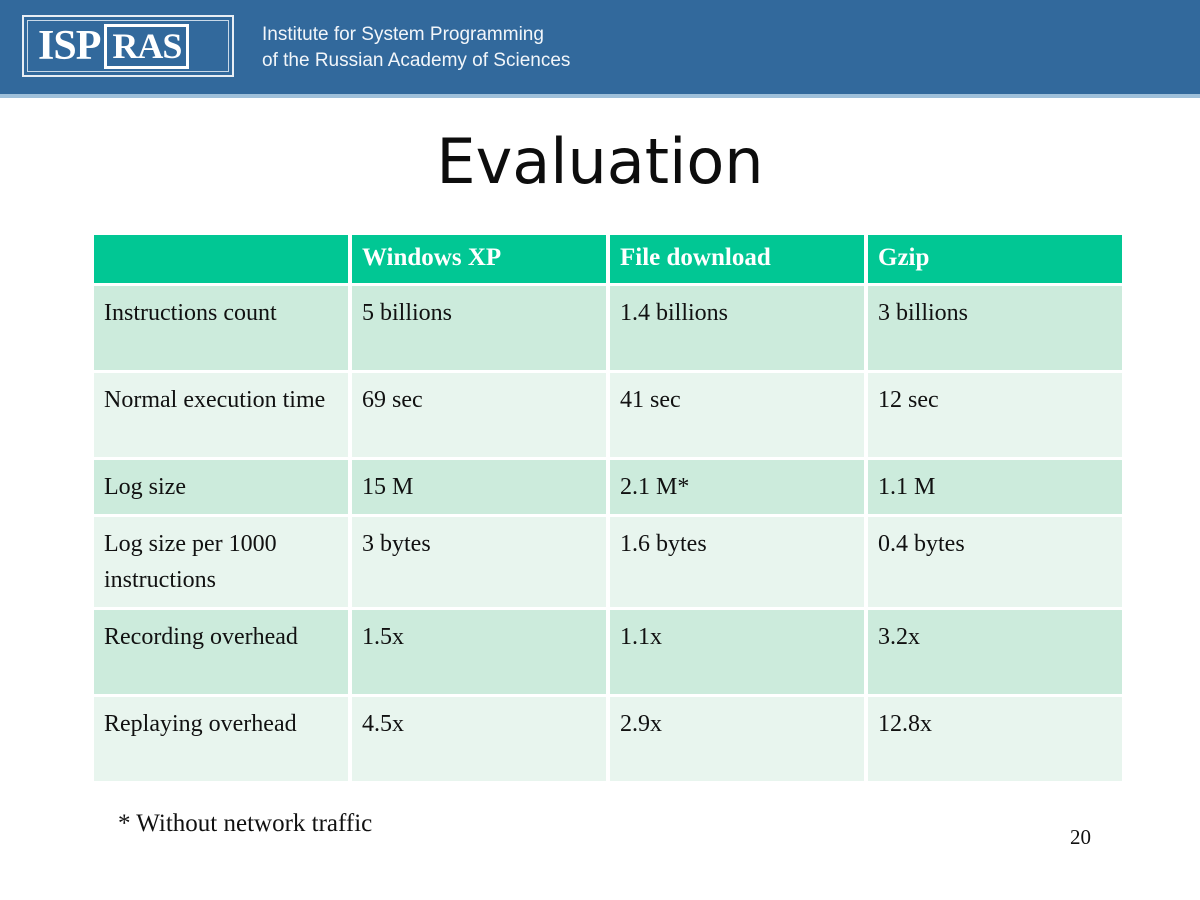  Describe the element at coordinates (995, 487) in the screenshot. I see `row-cell: 1.1 M` at that location.